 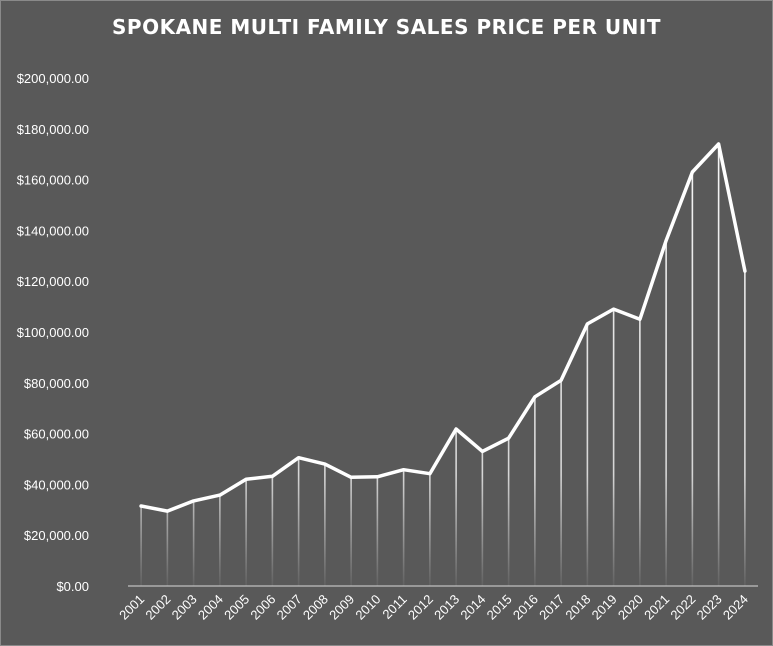 I want to click on x-tick-label: 2011, so click(x=394, y=607).